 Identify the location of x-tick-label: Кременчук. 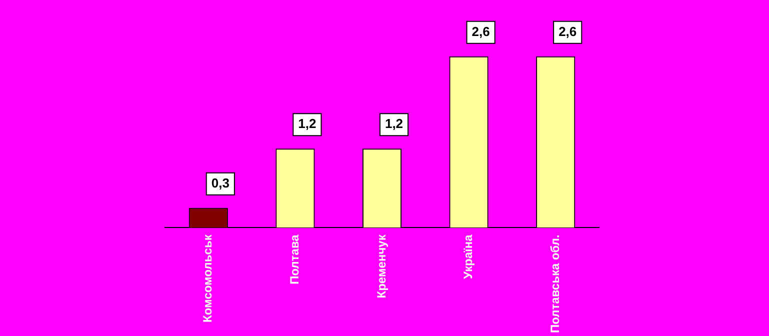
(381, 266).